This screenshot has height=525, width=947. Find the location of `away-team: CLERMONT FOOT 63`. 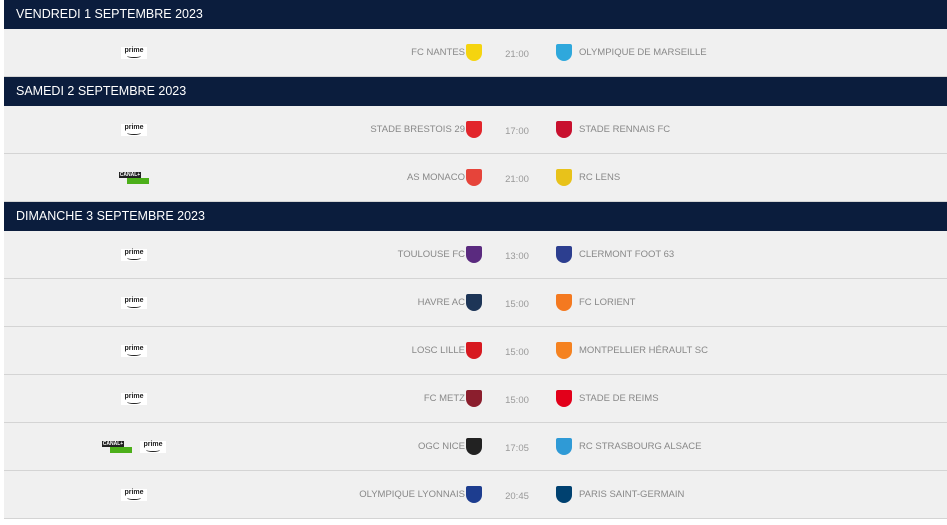

away-team: CLERMONT FOOT 63 is located at coordinates (627, 254).